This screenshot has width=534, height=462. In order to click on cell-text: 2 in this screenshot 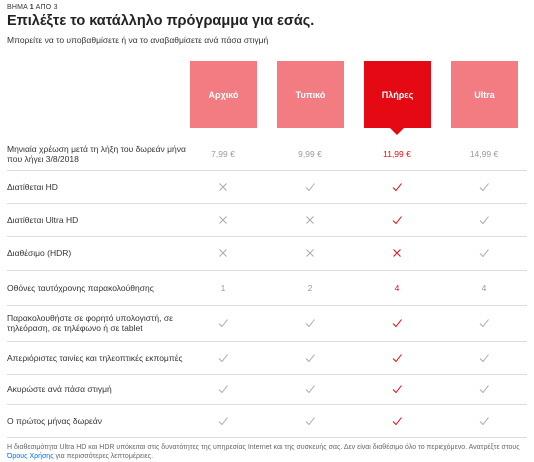, I will do `click(310, 287)`.